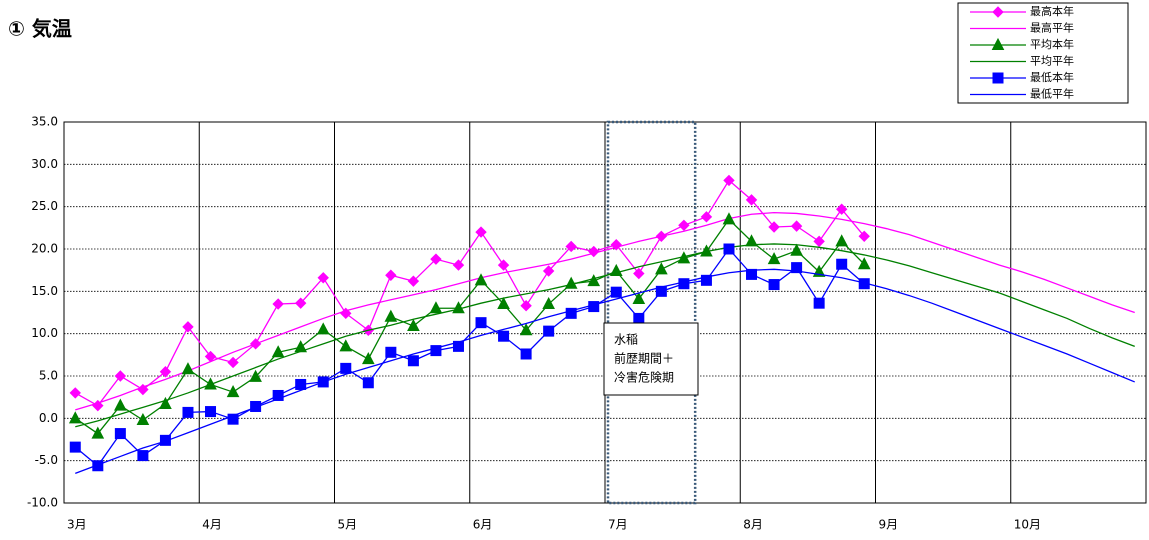  What do you see at coordinates (1052, 44) in the screenshot?
I see `legend-label: 平均本年` at bounding box center [1052, 44].